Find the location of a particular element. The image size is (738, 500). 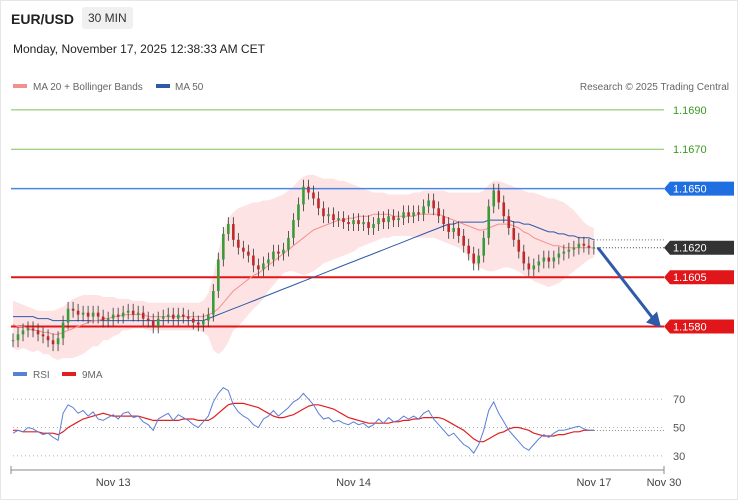

timeframe-badge: 30 MIN is located at coordinates (107, 18).